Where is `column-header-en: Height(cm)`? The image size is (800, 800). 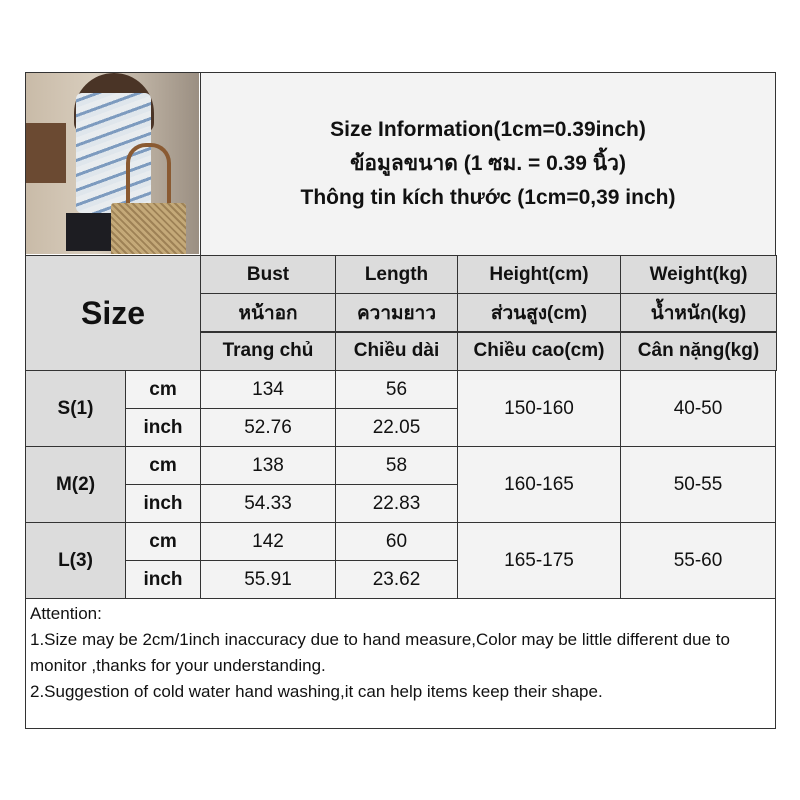 column-header-en: Height(cm) is located at coordinates (539, 274).